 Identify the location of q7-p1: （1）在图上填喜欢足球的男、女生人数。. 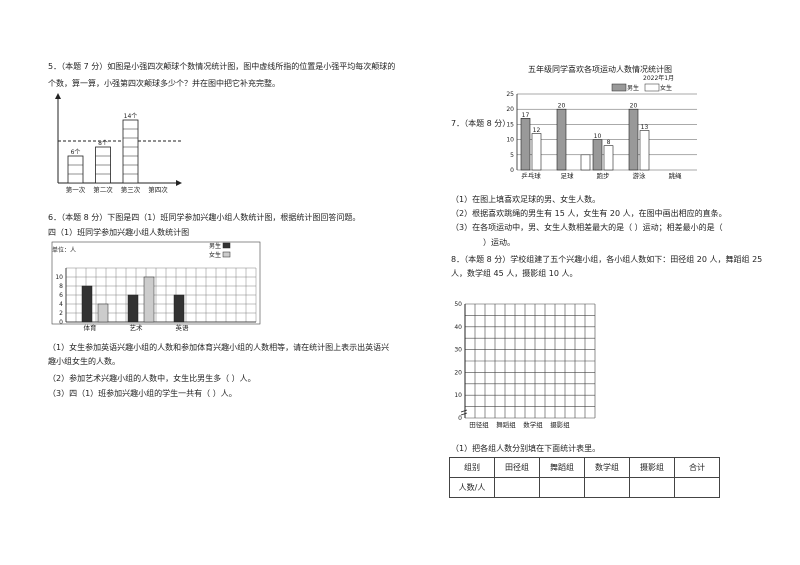
(526, 199).